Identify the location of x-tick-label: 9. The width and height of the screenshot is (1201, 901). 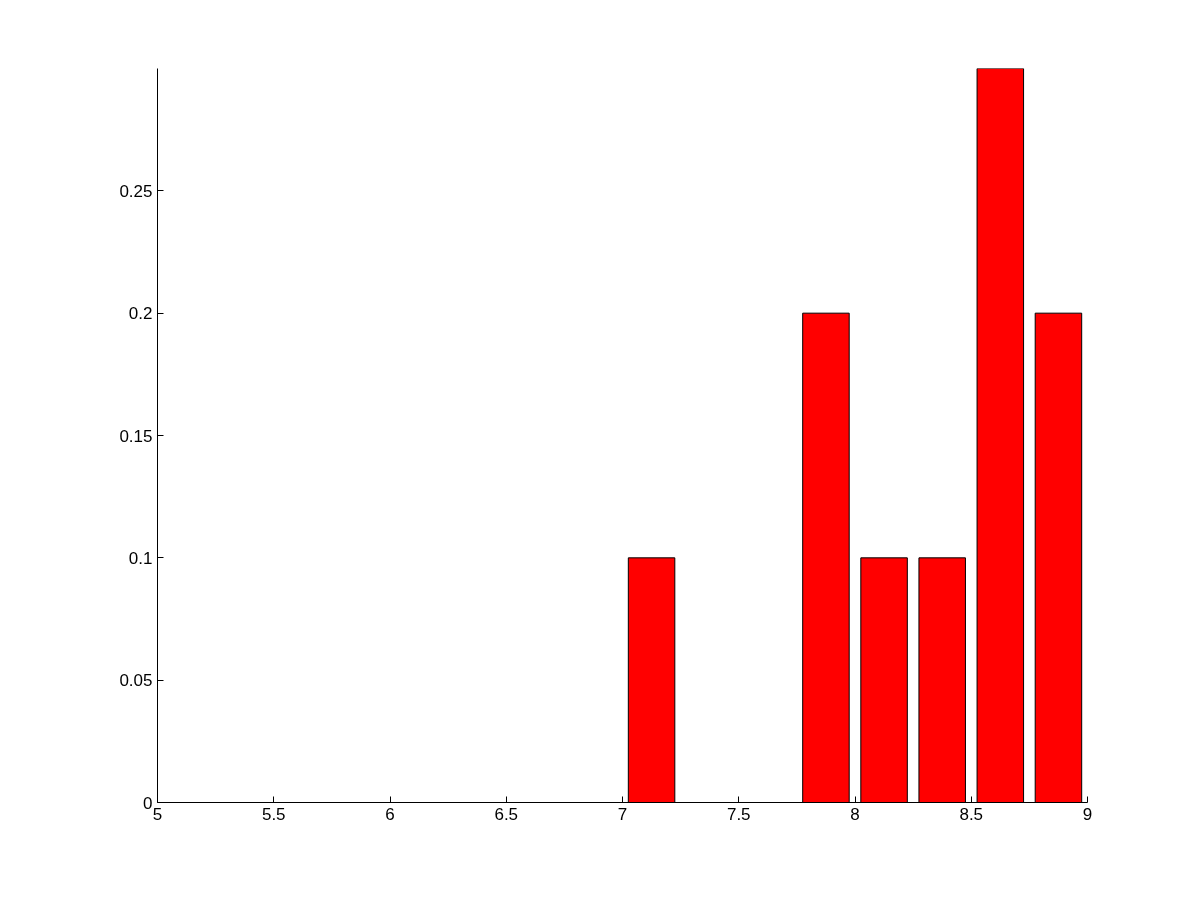
(1087, 814).